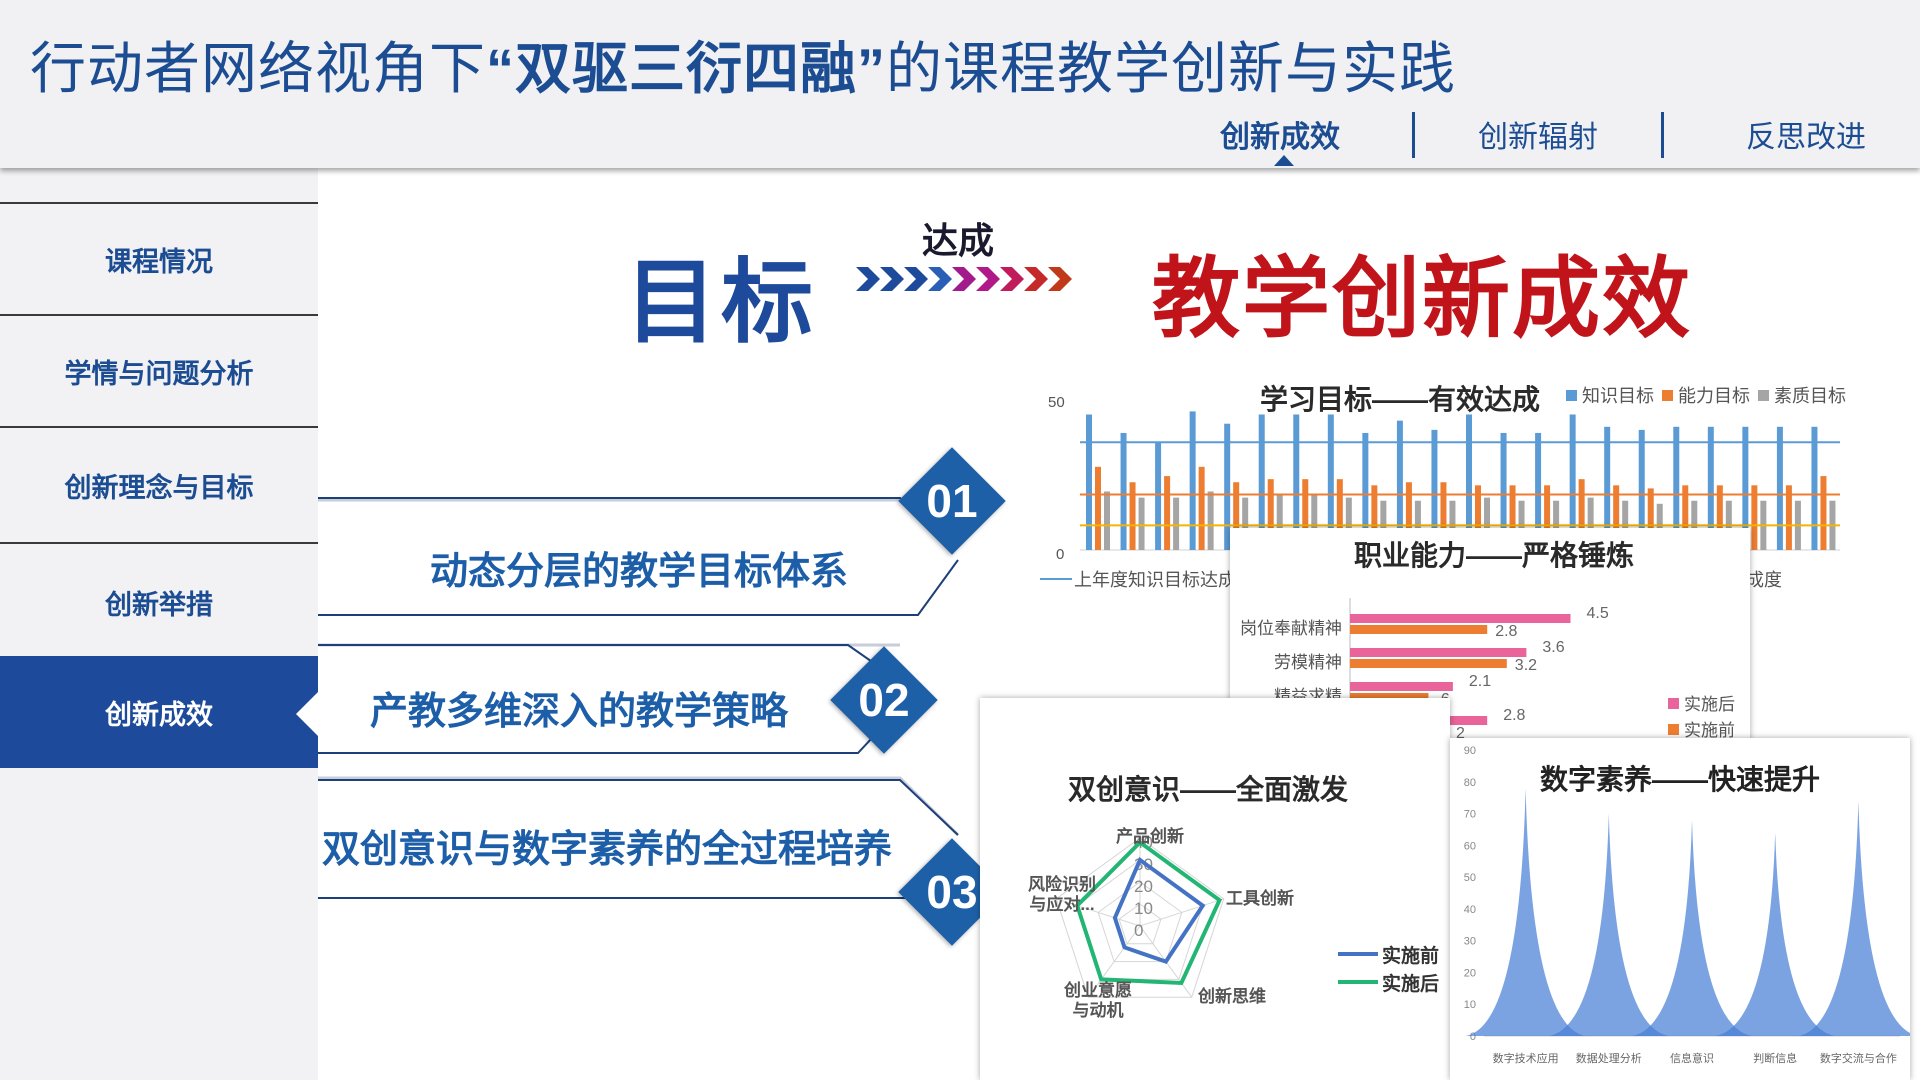  What do you see at coordinates (1538, 137) in the screenshot?
I see `tab-innovation-radiation: 创新辐射` at bounding box center [1538, 137].